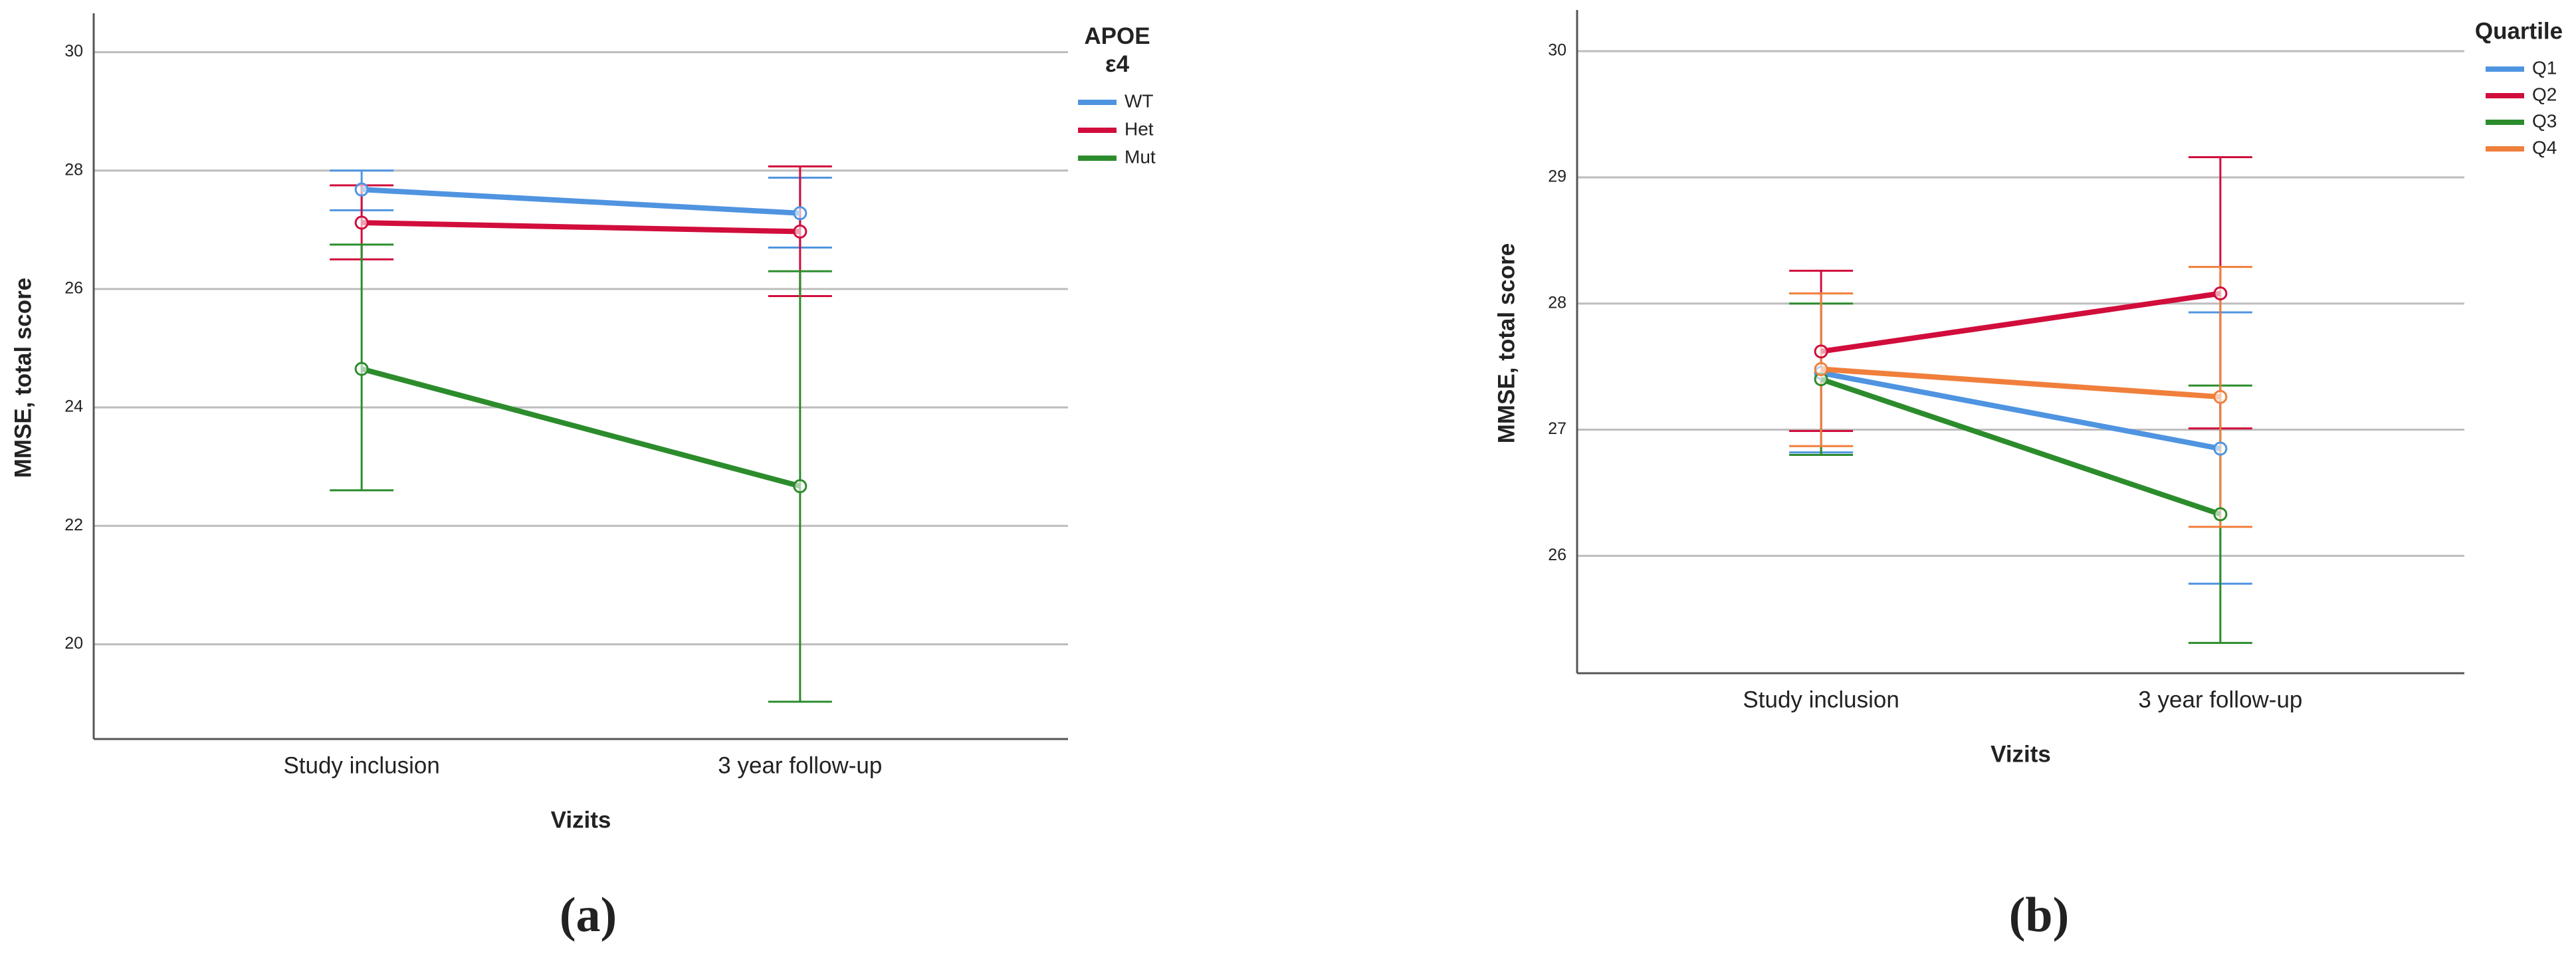  I want to click on legend-label: Mut, so click(1140, 157).